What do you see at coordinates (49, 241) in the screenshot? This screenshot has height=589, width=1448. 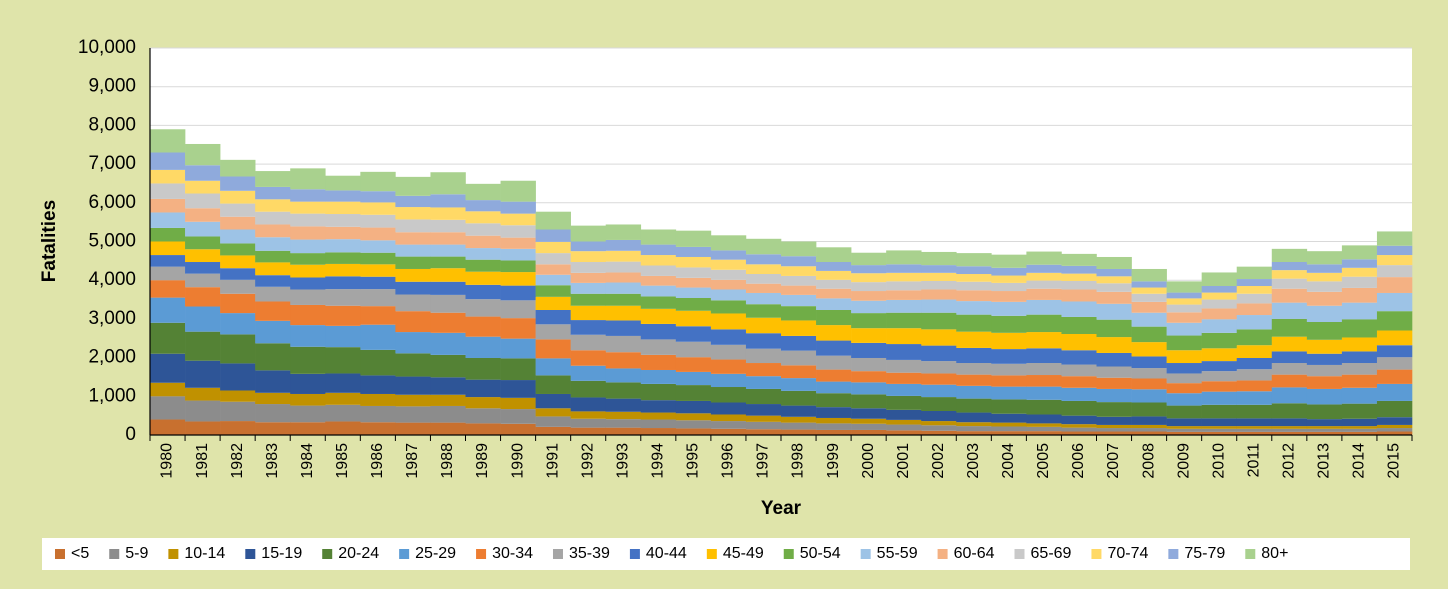 I see `y-axis-title: Fatalities` at bounding box center [49, 241].